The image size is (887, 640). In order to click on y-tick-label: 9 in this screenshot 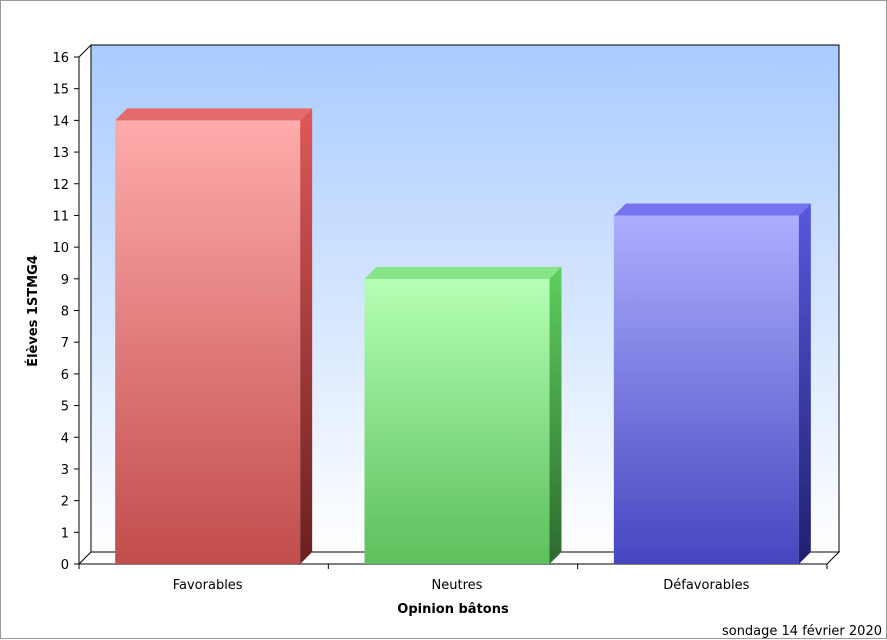, I will do `click(65, 280)`.